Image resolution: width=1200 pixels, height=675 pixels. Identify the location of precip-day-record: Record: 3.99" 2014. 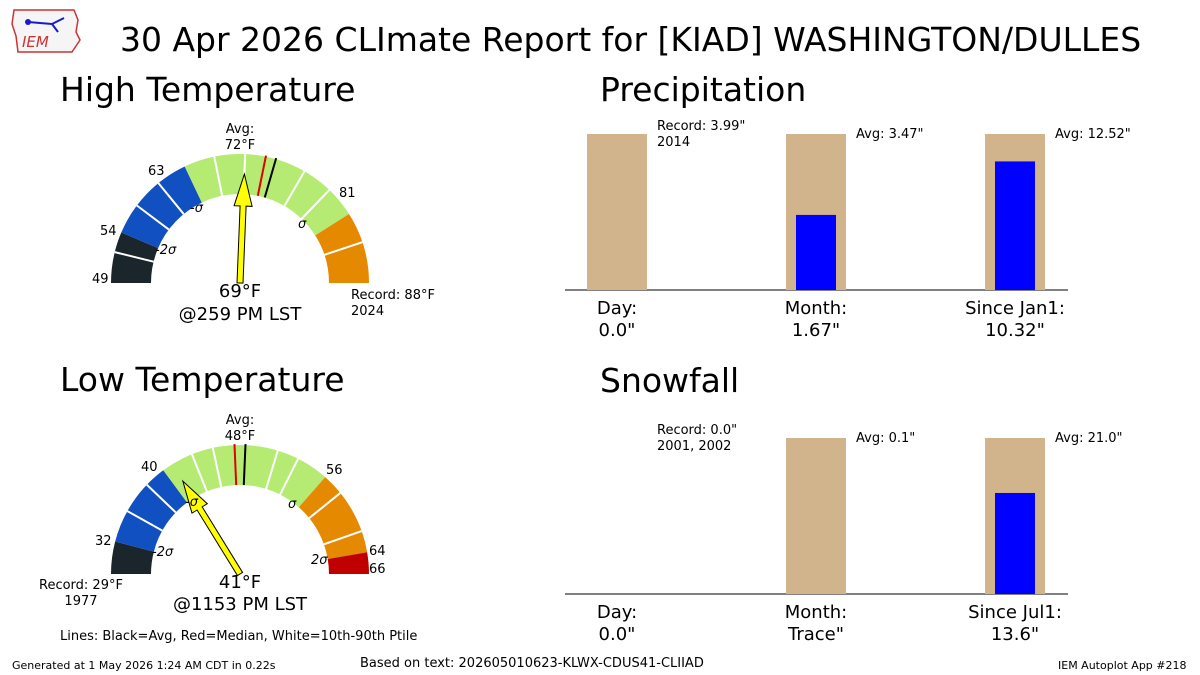
(701, 135).